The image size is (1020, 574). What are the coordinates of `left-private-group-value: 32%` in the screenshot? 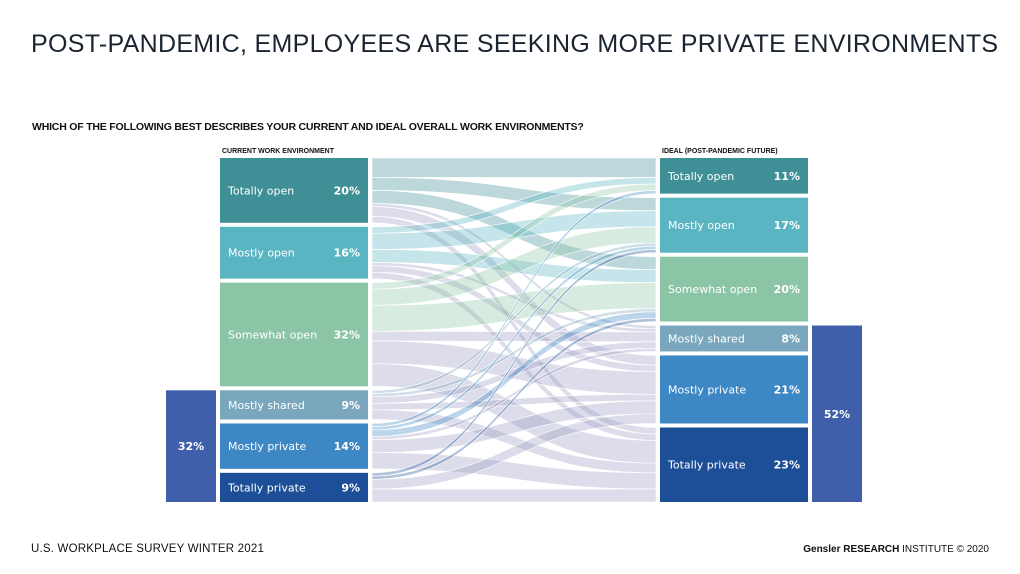 It's located at (191, 446).